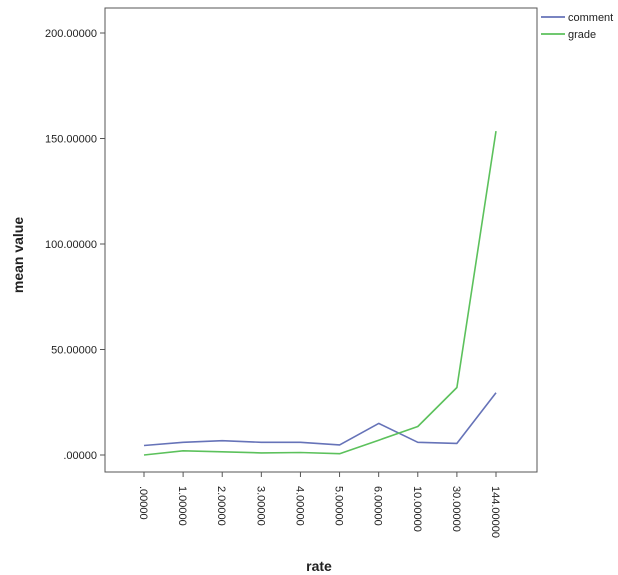 This screenshot has width=618, height=575. Describe the element at coordinates (495, 512) in the screenshot. I see `x-tick-label: 144.00000` at that location.